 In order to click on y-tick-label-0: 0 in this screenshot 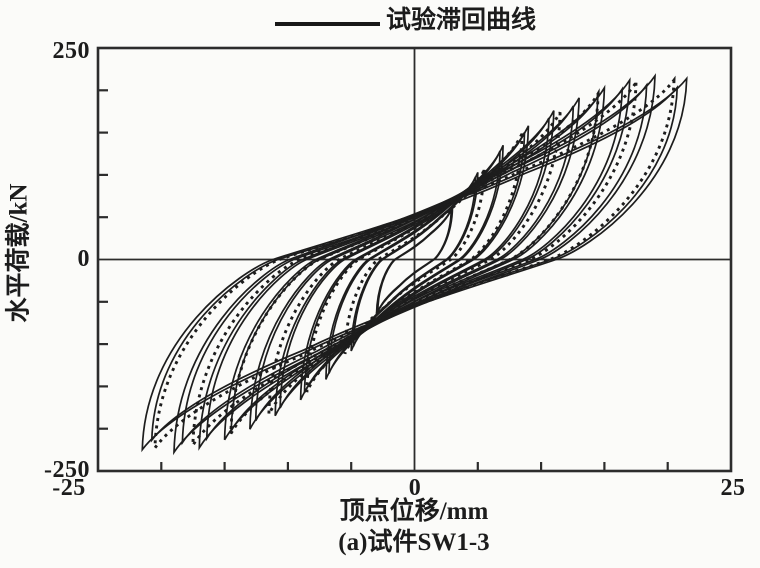, I will do `click(83, 259)`.